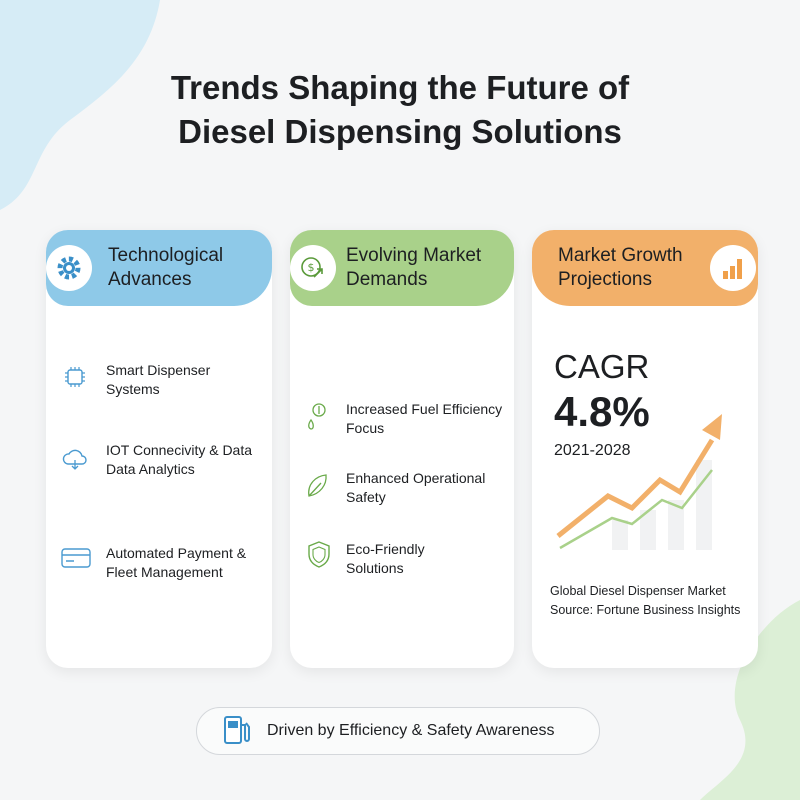  I want to click on item: Smart Dispenser Systems, so click(158, 380).